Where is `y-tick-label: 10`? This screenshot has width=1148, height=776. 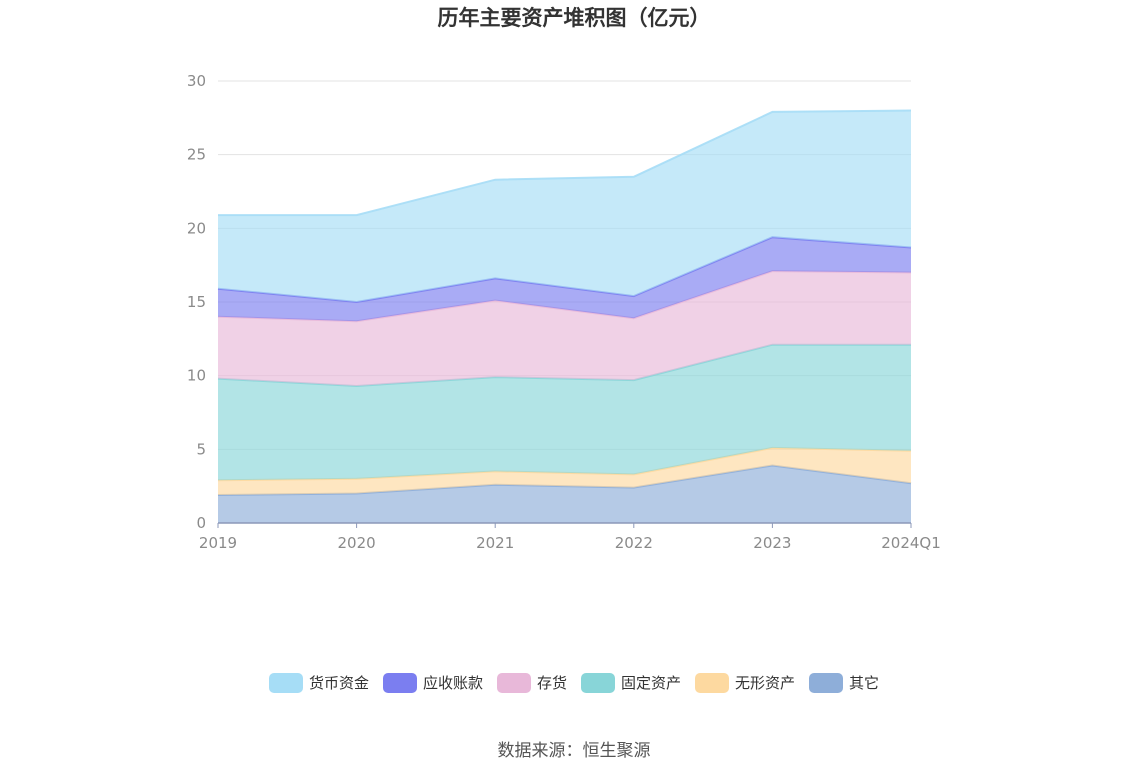 y-tick-label: 10 is located at coordinates (196, 376).